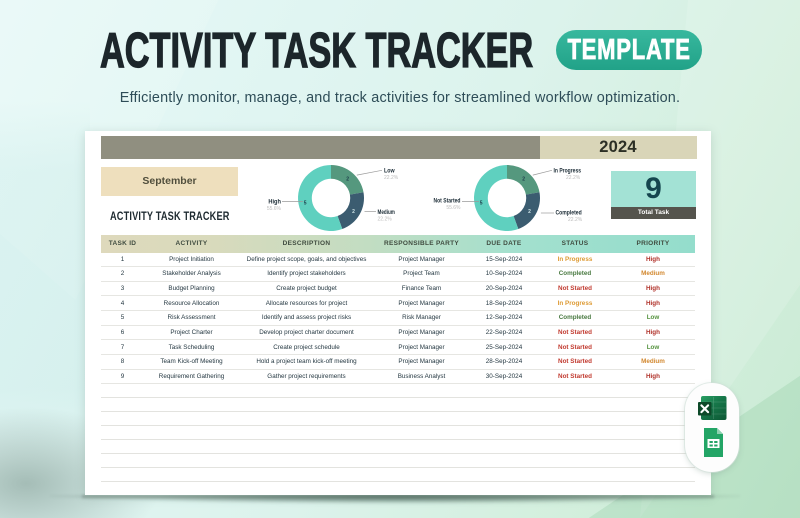 The image size is (800, 518). Describe the element at coordinates (568, 172) in the screenshot. I see `svg-text: In Progress` at that location.